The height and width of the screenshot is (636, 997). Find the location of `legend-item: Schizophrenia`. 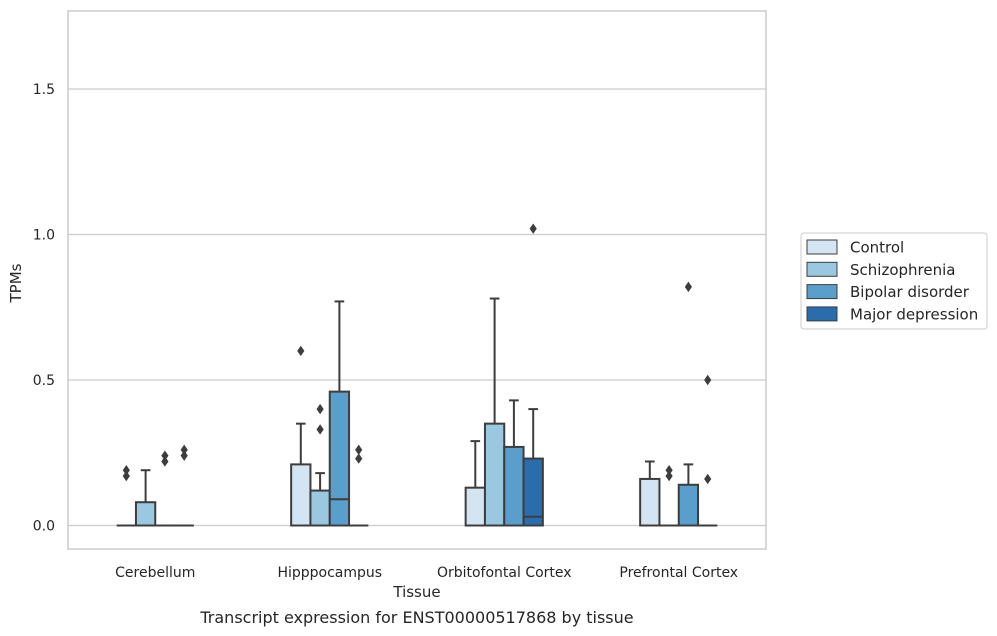

legend-item: Schizophrenia is located at coordinates (880, 270).